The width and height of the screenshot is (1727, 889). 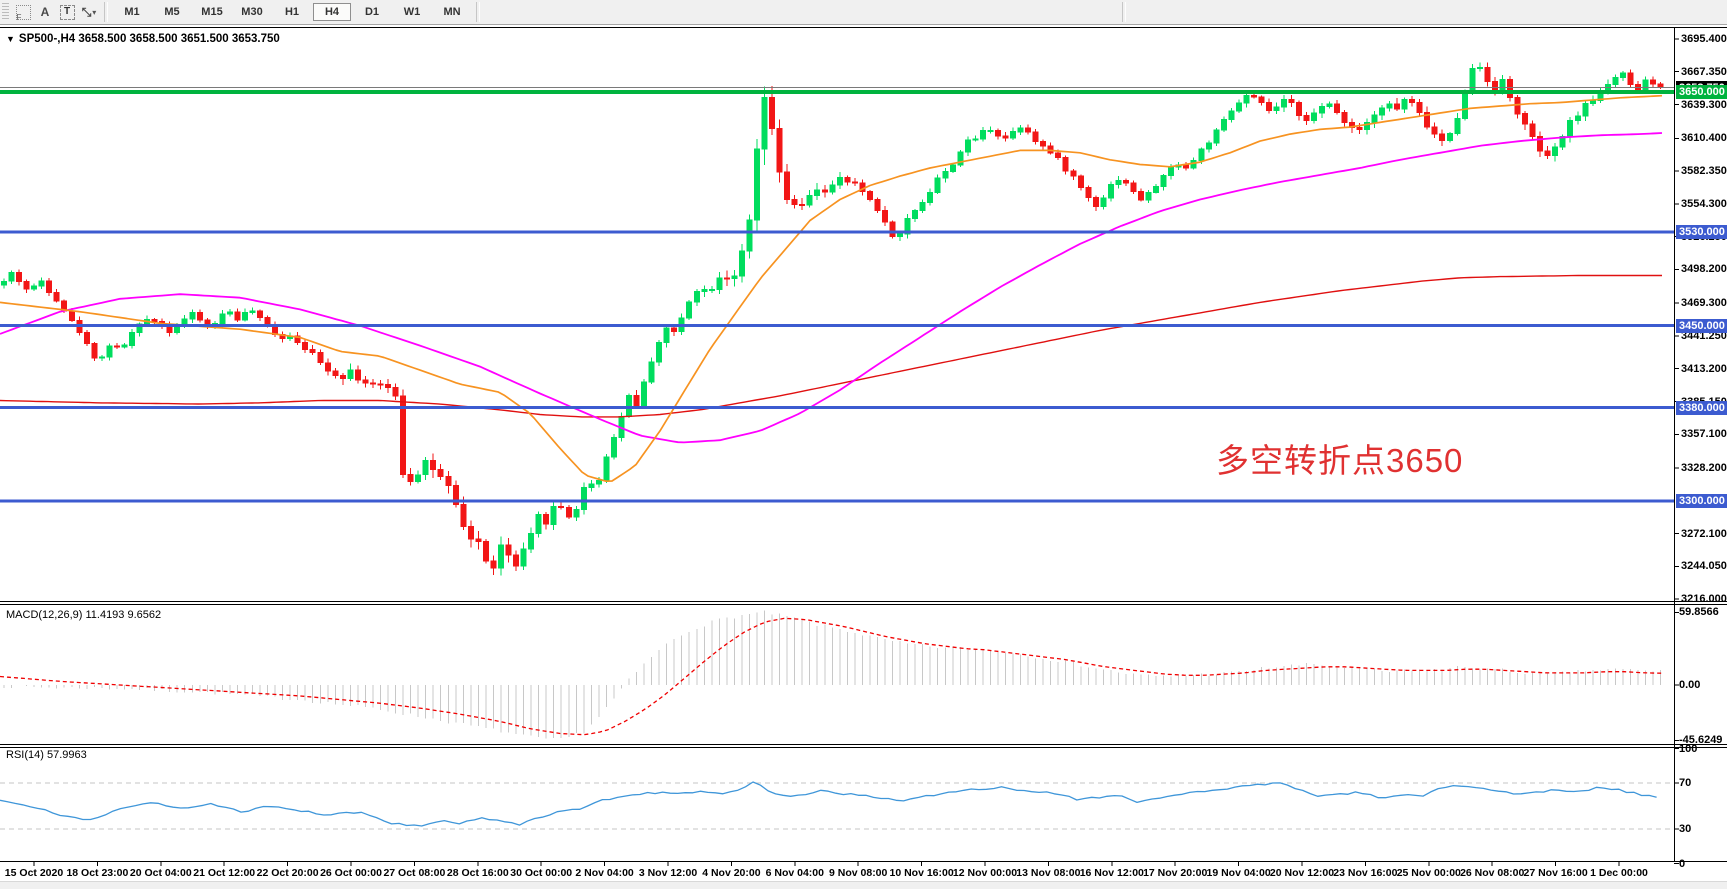 What do you see at coordinates (1704, 599) in the screenshot?
I see `price-tick-label: 3216.000` at bounding box center [1704, 599].